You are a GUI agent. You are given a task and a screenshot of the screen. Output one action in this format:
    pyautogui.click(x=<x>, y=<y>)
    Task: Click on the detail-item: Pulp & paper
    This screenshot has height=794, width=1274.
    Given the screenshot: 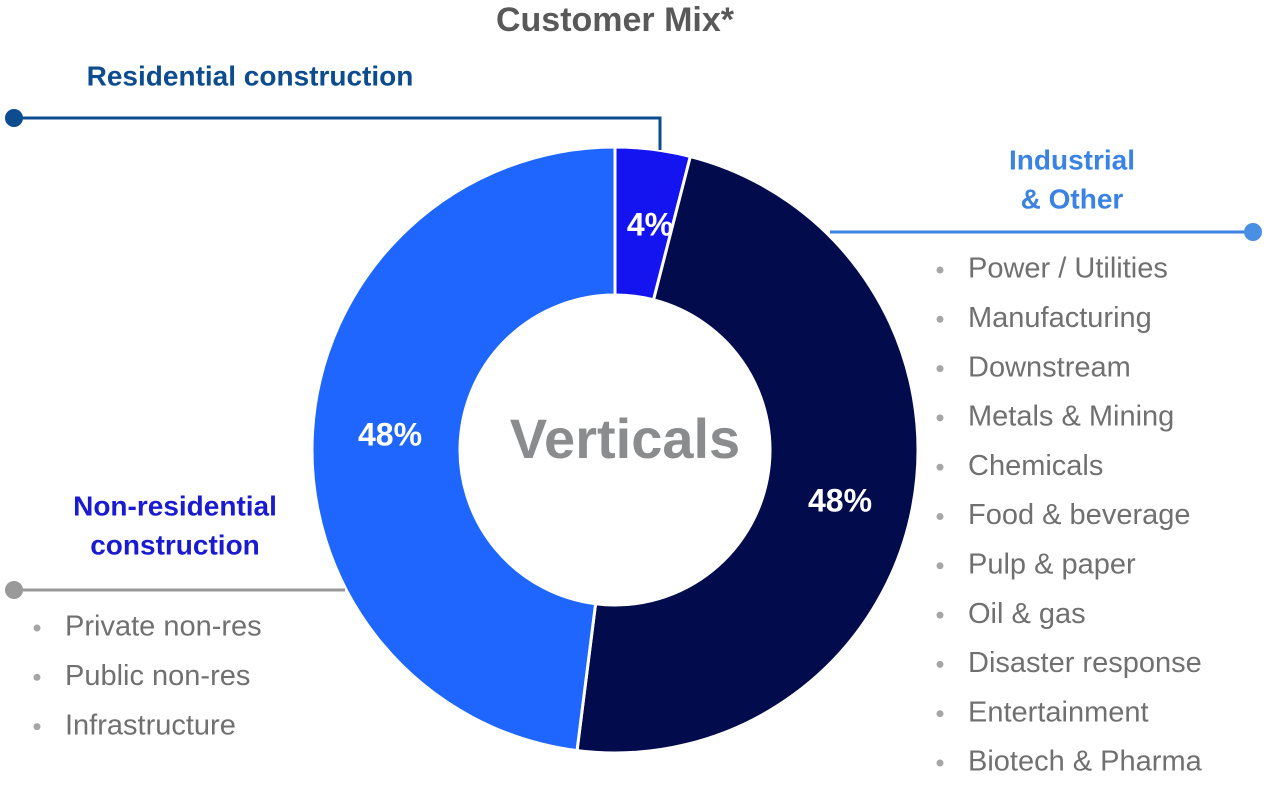 What is the action you would take?
    pyautogui.click(x=1052, y=564)
    